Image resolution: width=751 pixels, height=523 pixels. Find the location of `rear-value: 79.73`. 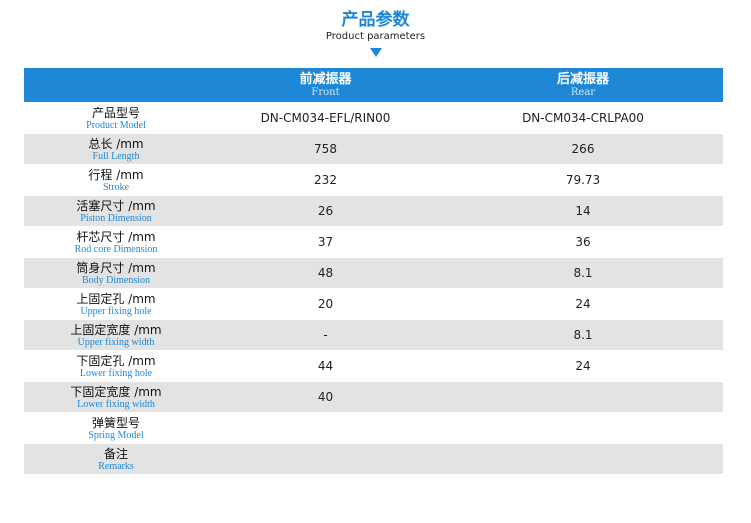

rear-value: 79.73 is located at coordinates (583, 180).